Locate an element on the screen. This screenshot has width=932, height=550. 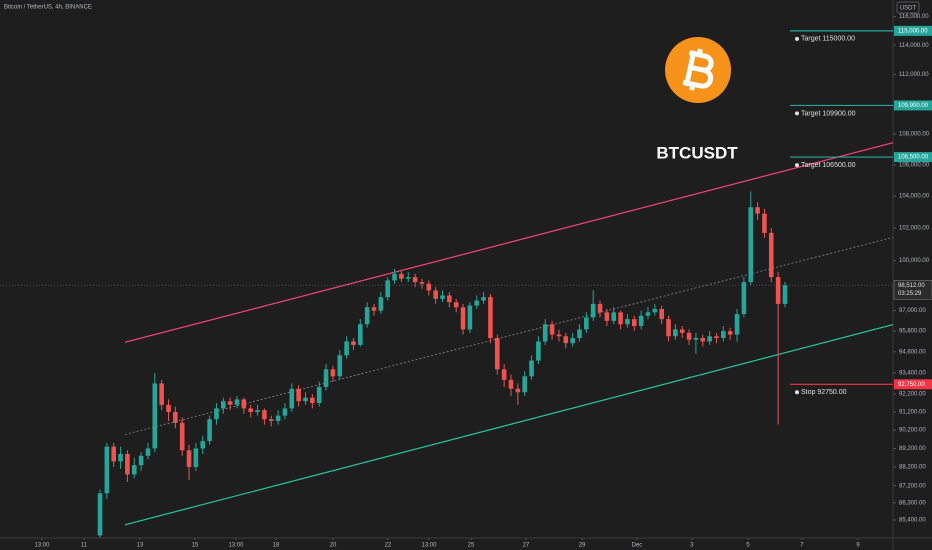
y-tick-label: 100,000.00 is located at coordinates (914, 261).